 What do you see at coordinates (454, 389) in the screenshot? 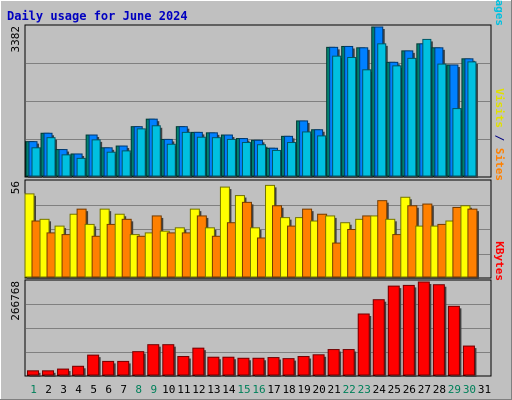
I see `x-tick-label-day: 29` at bounding box center [454, 389].